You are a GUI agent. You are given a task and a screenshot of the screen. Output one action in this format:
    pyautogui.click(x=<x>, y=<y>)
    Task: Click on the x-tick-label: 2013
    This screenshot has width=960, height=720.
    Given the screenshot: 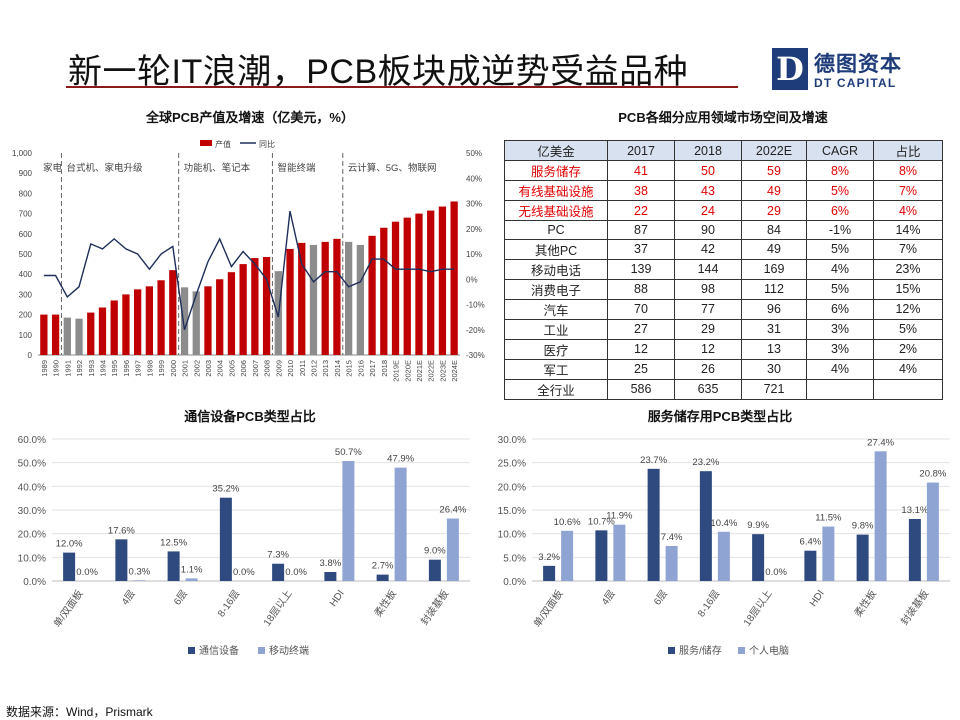 What is the action you would take?
    pyautogui.click(x=325, y=368)
    